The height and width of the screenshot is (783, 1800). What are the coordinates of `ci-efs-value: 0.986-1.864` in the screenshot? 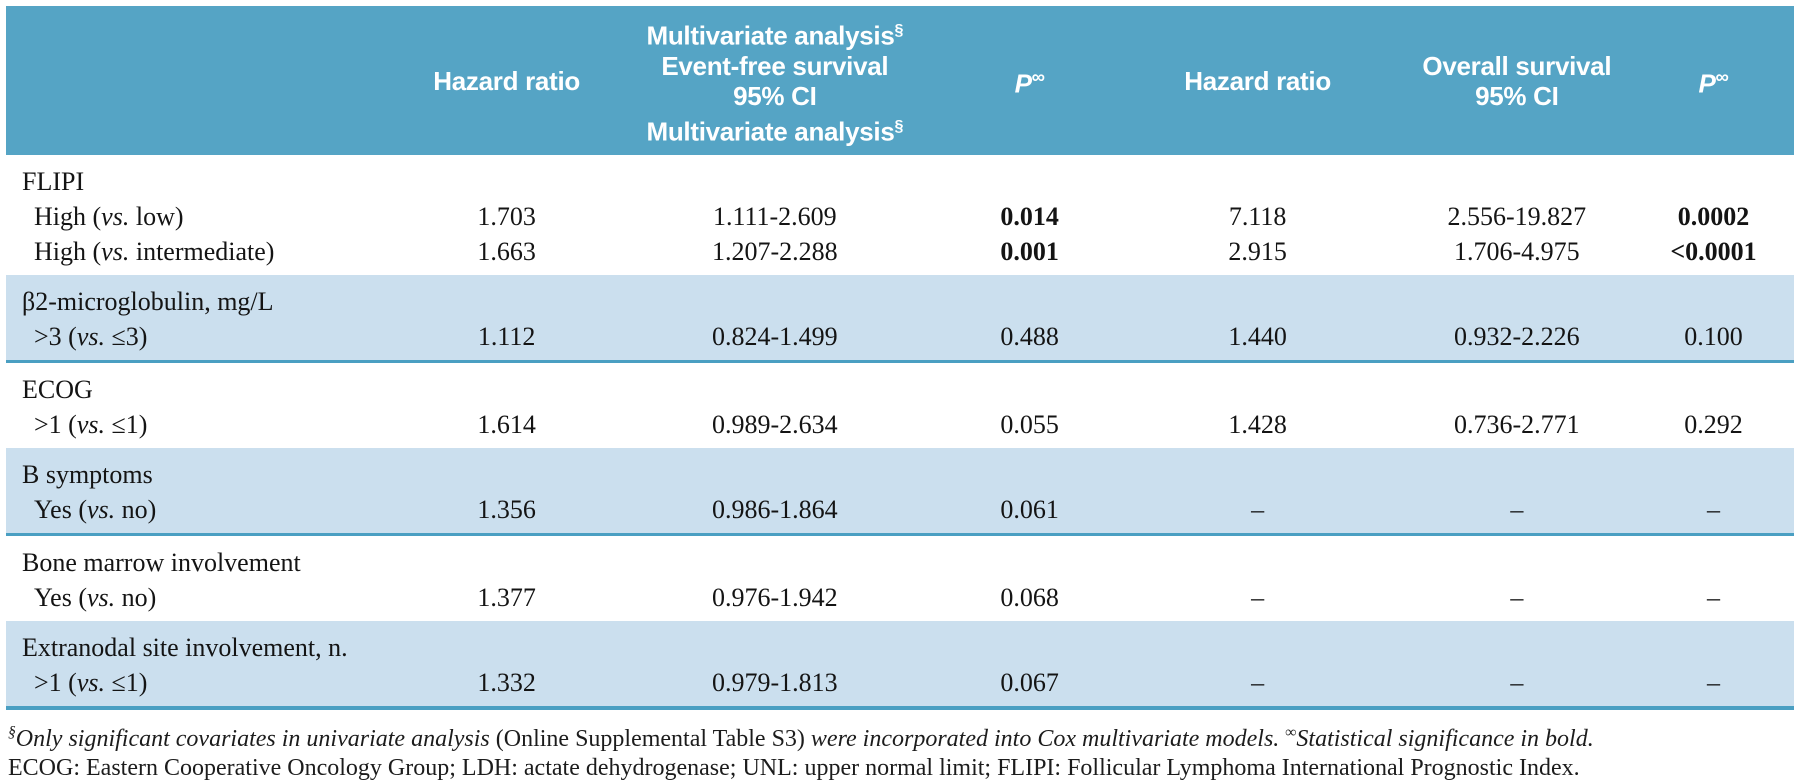 It's located at (774, 509).